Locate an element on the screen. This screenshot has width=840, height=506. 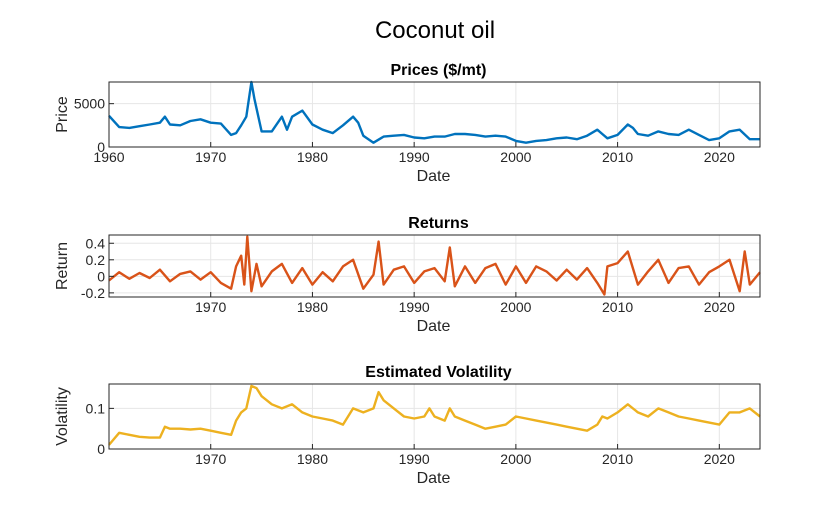
prices-xtick-label: 2020 is located at coordinates (719, 157).